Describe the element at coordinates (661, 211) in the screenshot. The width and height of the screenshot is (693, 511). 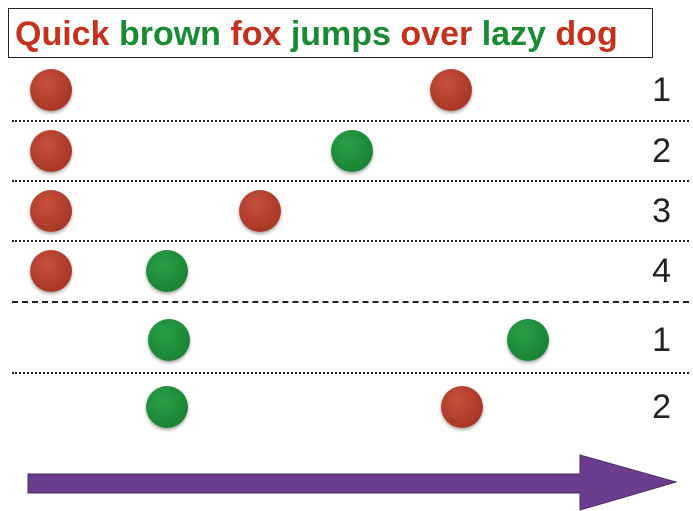
I see `row-3-label: 3` at that location.